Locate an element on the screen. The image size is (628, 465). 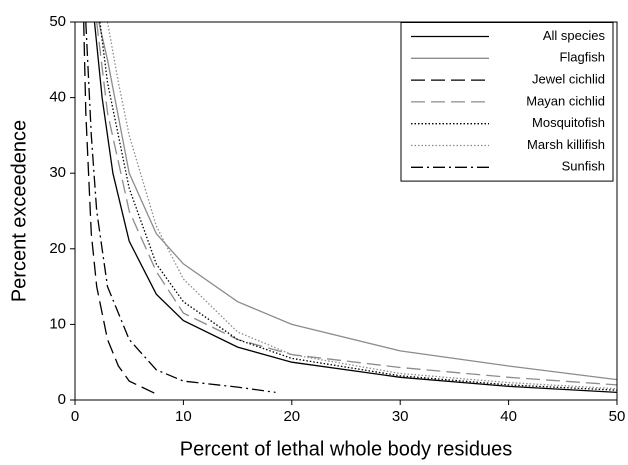
legend-label: Flagfish is located at coordinates (582, 57).